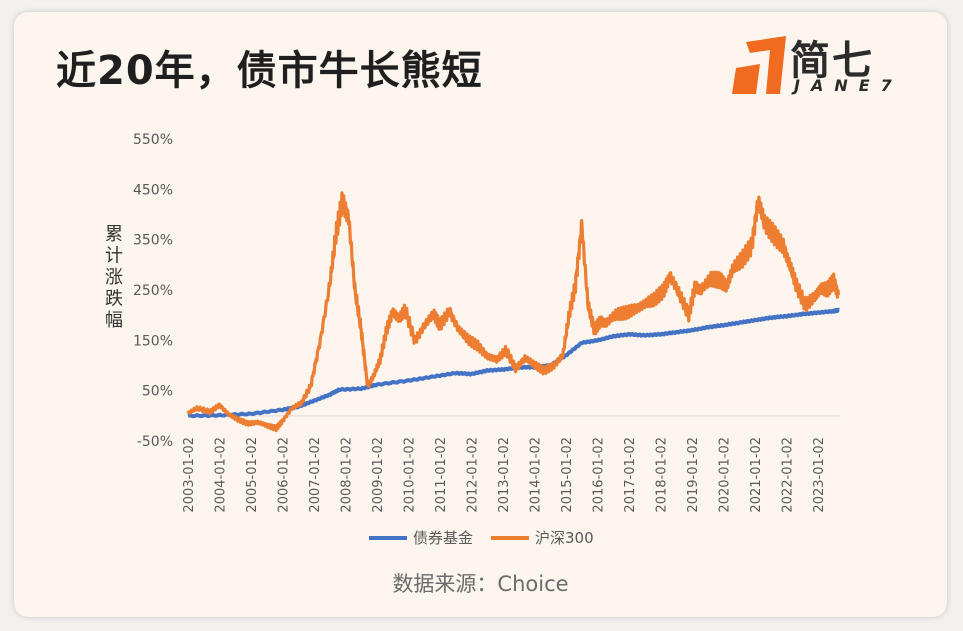 The width and height of the screenshot is (963, 631). I want to click on x-tick-label: 2021-01-02, so click(756, 475).